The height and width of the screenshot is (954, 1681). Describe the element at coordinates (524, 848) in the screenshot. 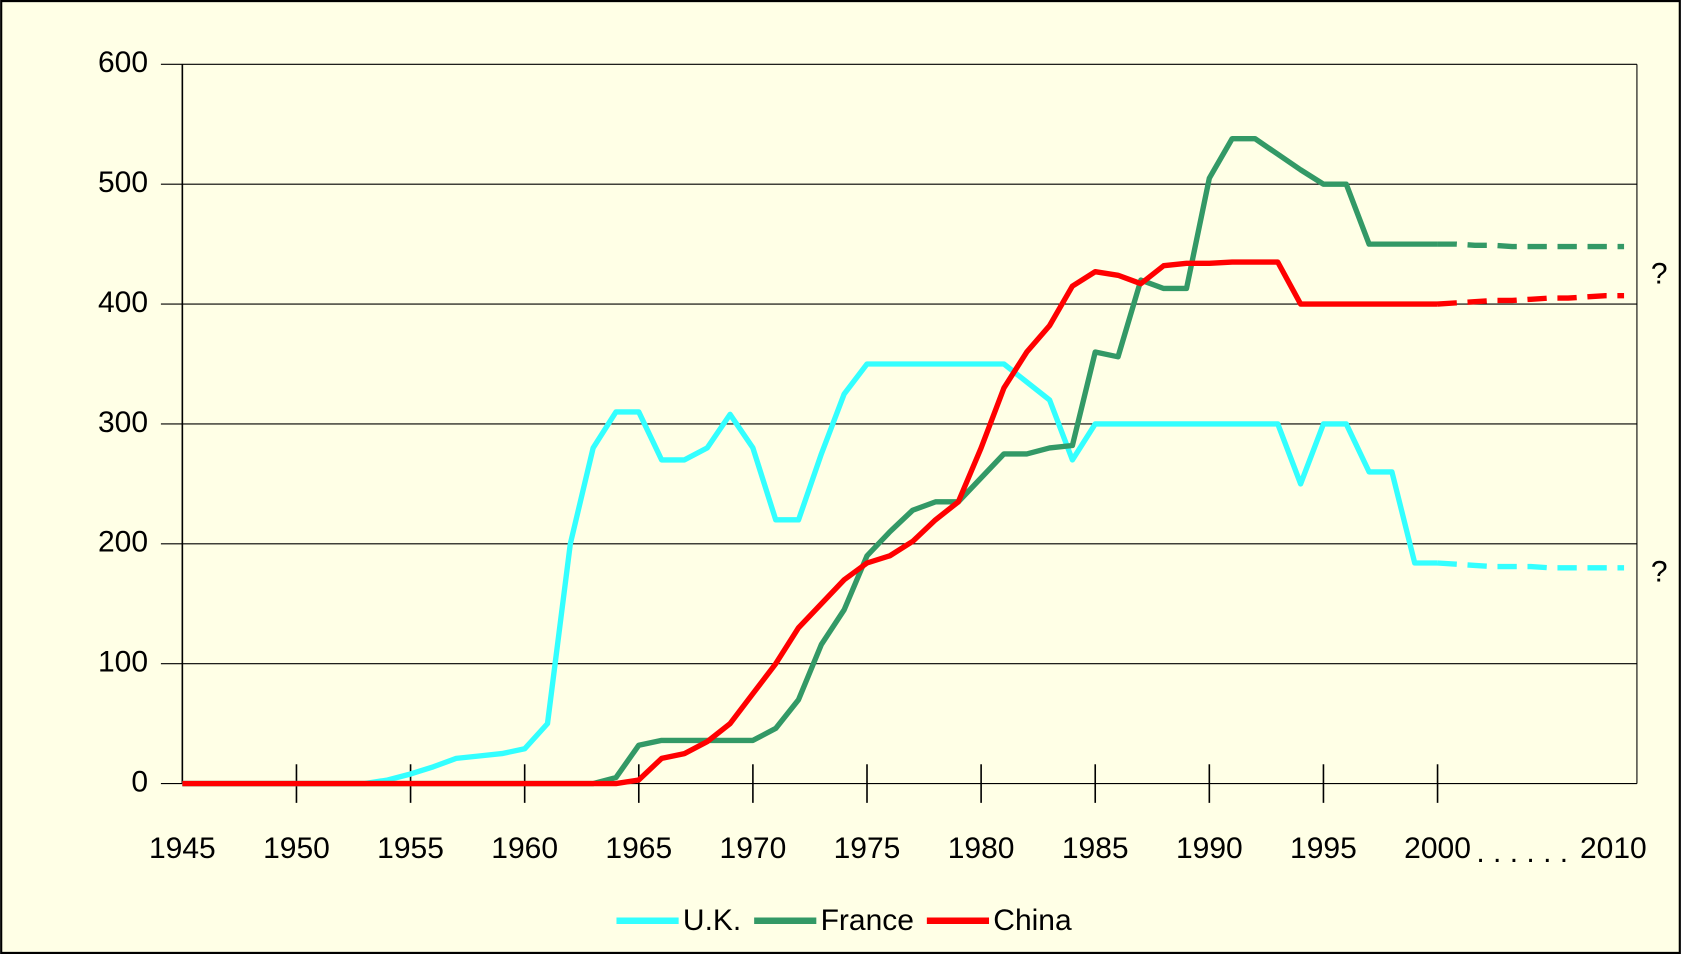

I see `x-tick-label: 1960` at that location.